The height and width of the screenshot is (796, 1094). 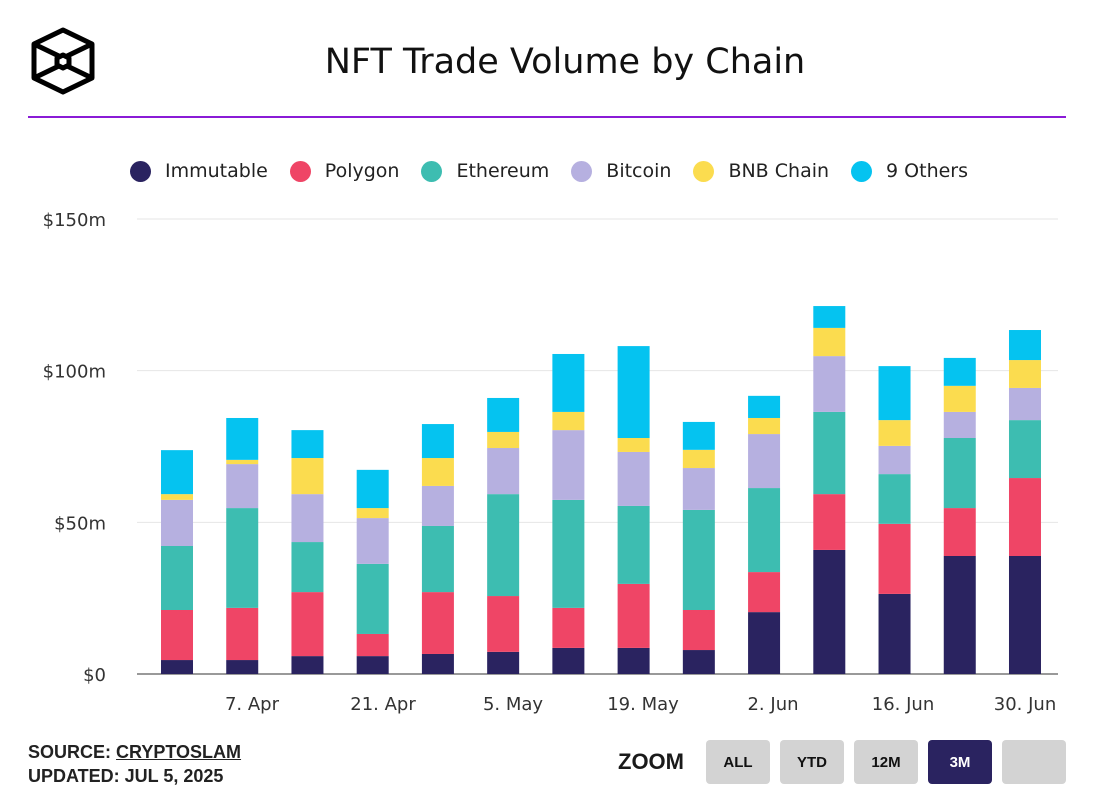 I want to click on legend-item: Polygon, so click(x=344, y=171).